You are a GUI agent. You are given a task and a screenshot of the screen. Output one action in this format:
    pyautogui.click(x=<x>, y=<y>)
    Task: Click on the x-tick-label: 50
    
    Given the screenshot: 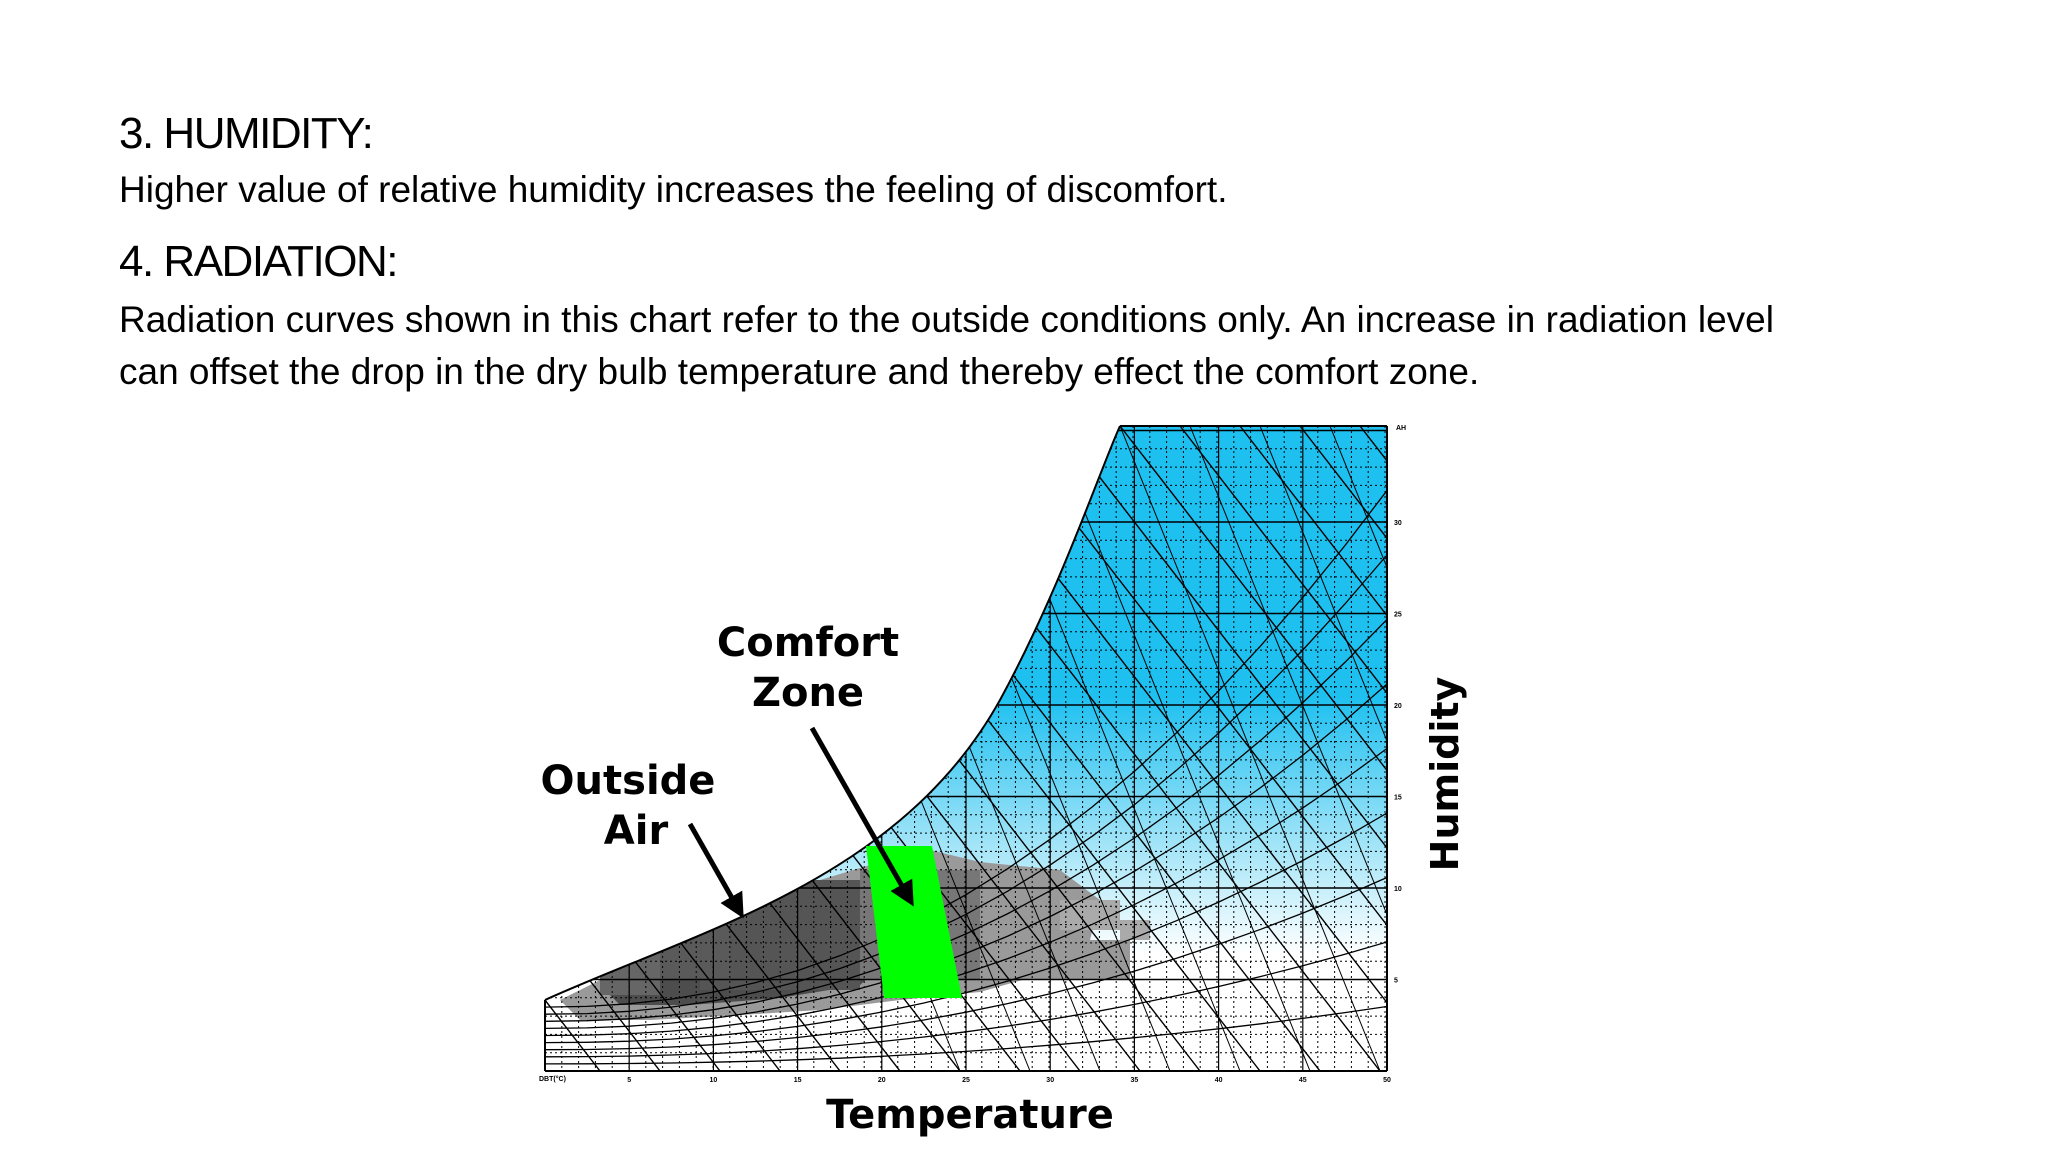 What is the action you would take?
    pyautogui.click(x=1387, y=1080)
    